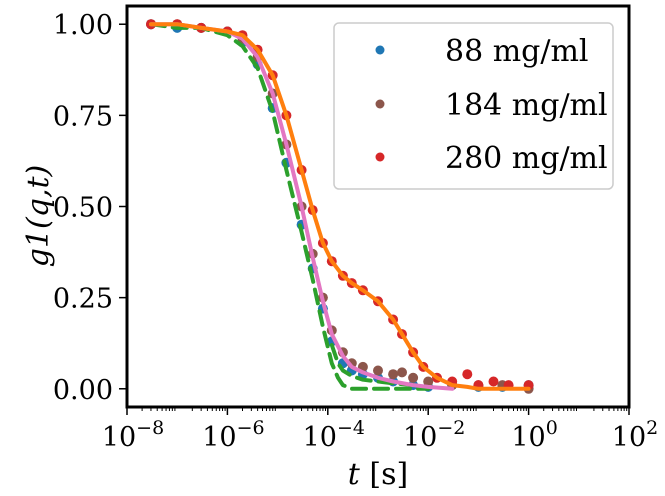  Describe the element at coordinates (38, 216) in the screenshot. I see `y-axis-label: g1(q,t)` at that location.